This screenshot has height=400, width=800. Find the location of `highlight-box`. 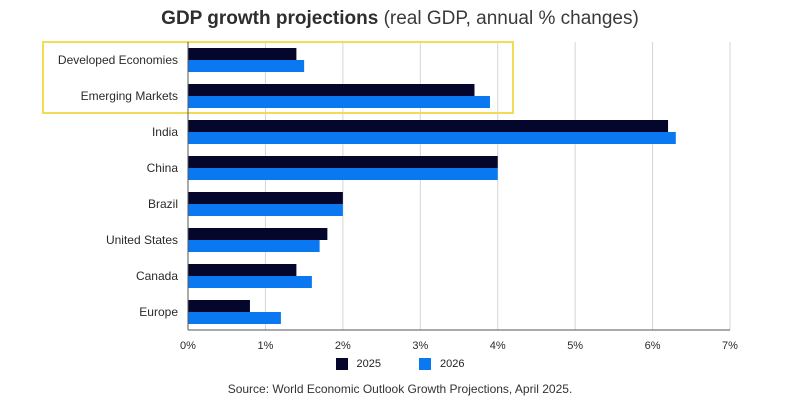

highlight-box is located at coordinates (278, 77).